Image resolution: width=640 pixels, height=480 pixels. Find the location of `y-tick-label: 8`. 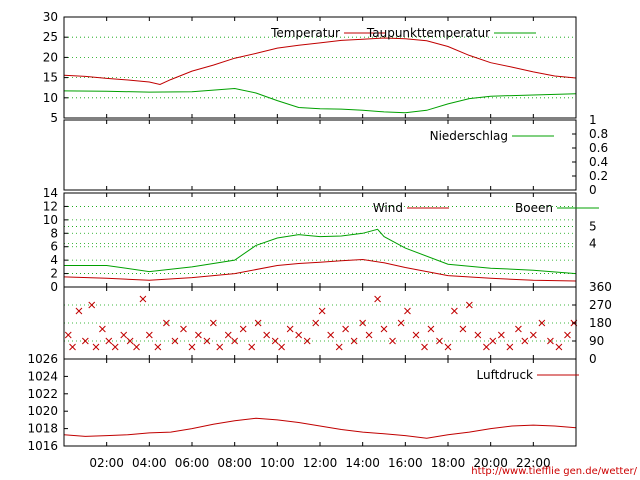

y-tick-label: 8 is located at coordinates (54, 233).